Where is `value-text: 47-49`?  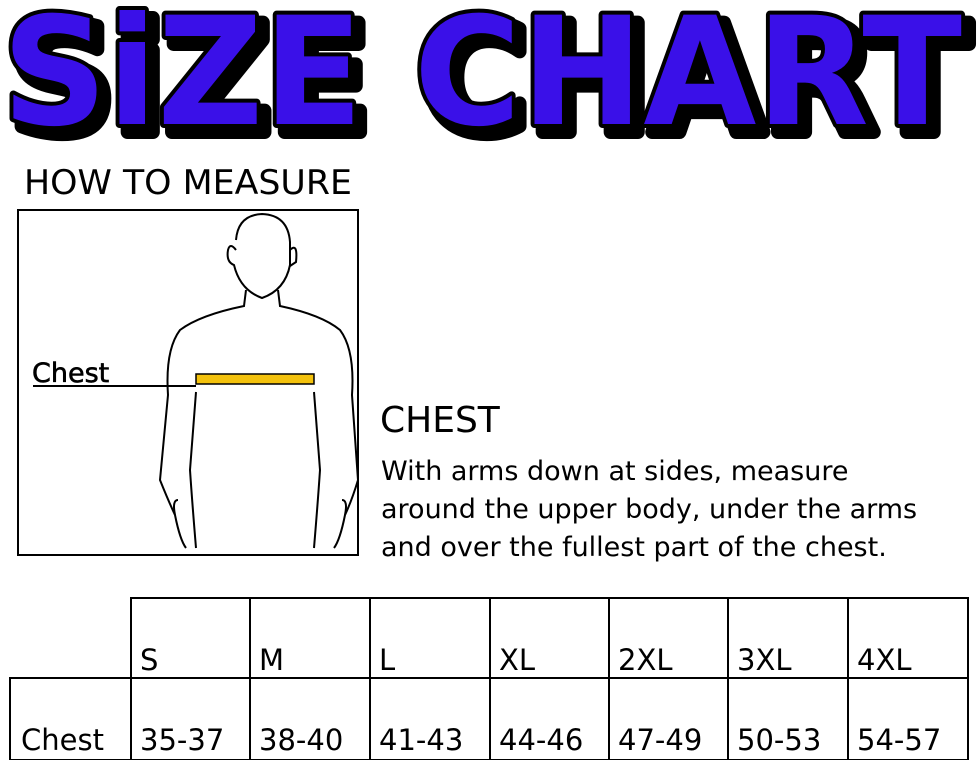 value-text: 47-49 is located at coordinates (660, 740).